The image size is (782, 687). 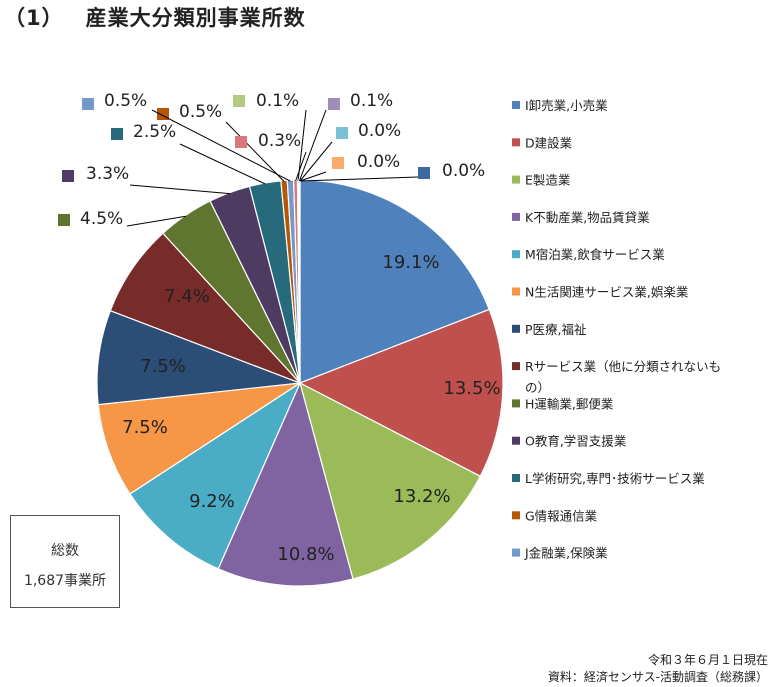 What do you see at coordinates (107, 174) in the screenshot?
I see `slice-label: 3.3%` at bounding box center [107, 174].